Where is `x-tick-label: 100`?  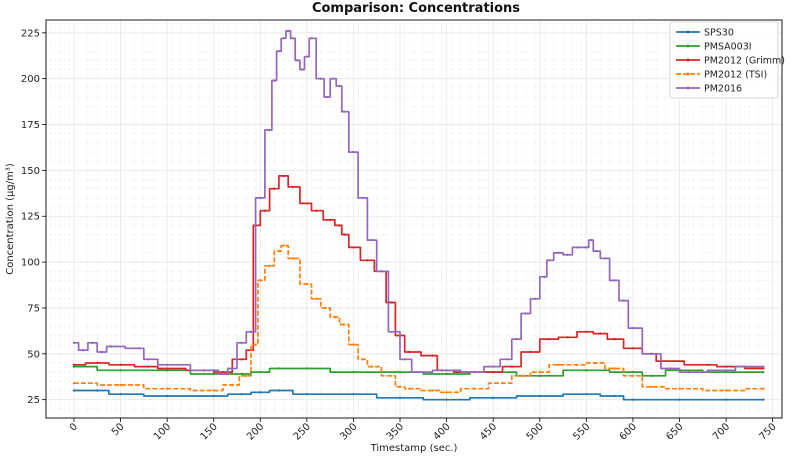
x-tick-label: 100 is located at coordinates (162, 431).